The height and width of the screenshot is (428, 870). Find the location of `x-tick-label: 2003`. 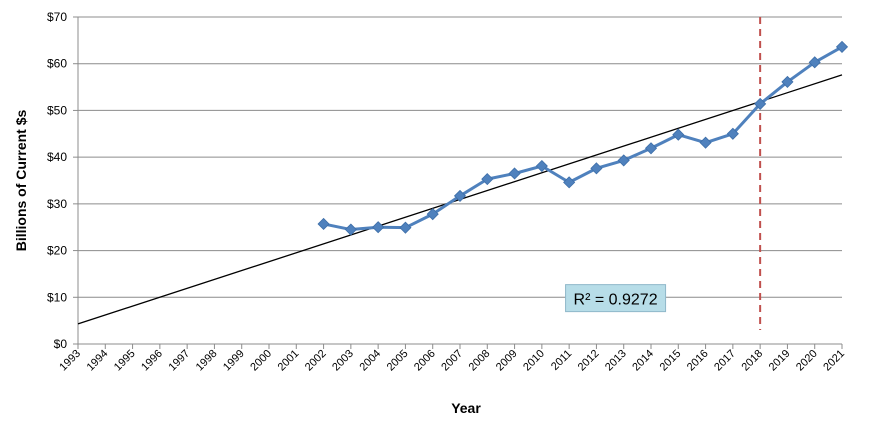

x-tick-label: 2003 is located at coordinates (343, 361).